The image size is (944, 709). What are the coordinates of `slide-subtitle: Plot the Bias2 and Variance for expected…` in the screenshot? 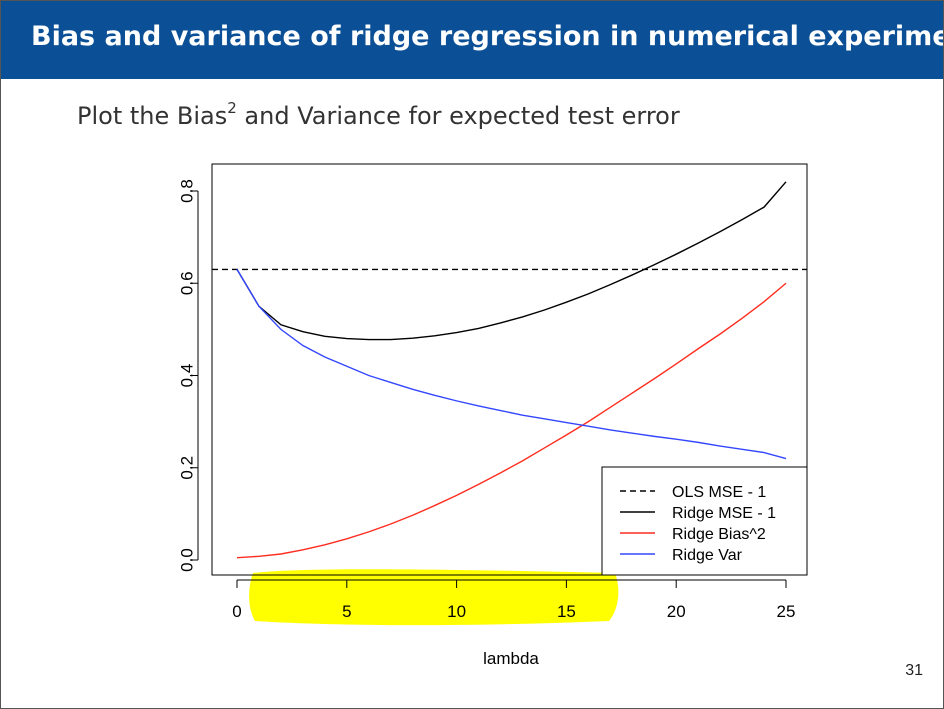 It's located at (378, 114).